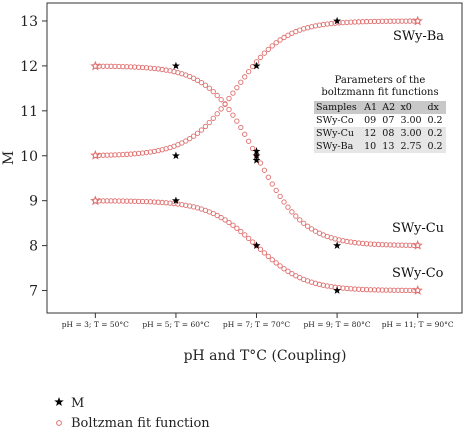 Image resolution: width=474 pixels, height=433 pixels. What do you see at coordinates (418, 228) in the screenshot?
I see `series-label-swy-cu: SWy-Cu` at bounding box center [418, 228].